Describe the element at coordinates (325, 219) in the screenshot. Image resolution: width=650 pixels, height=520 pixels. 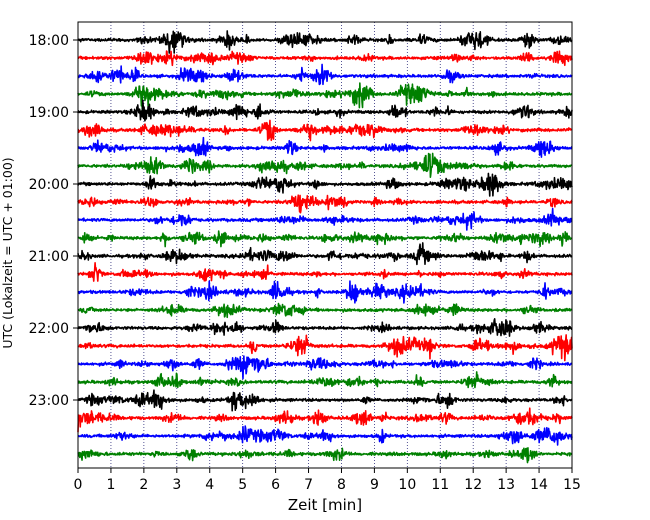
I see `trace-2030` at that location.